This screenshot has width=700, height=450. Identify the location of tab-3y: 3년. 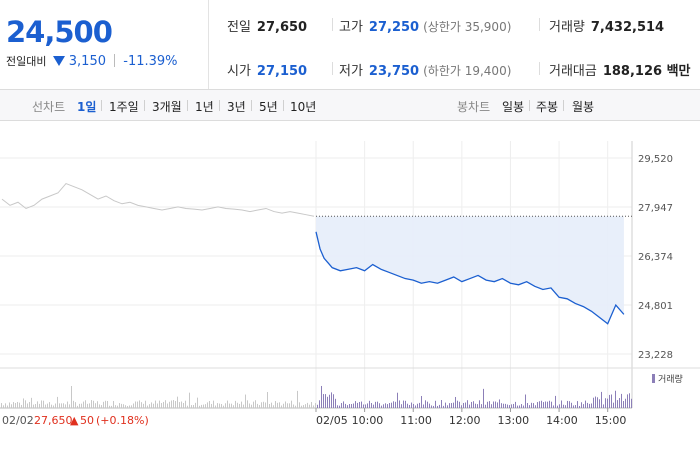
(236, 107).